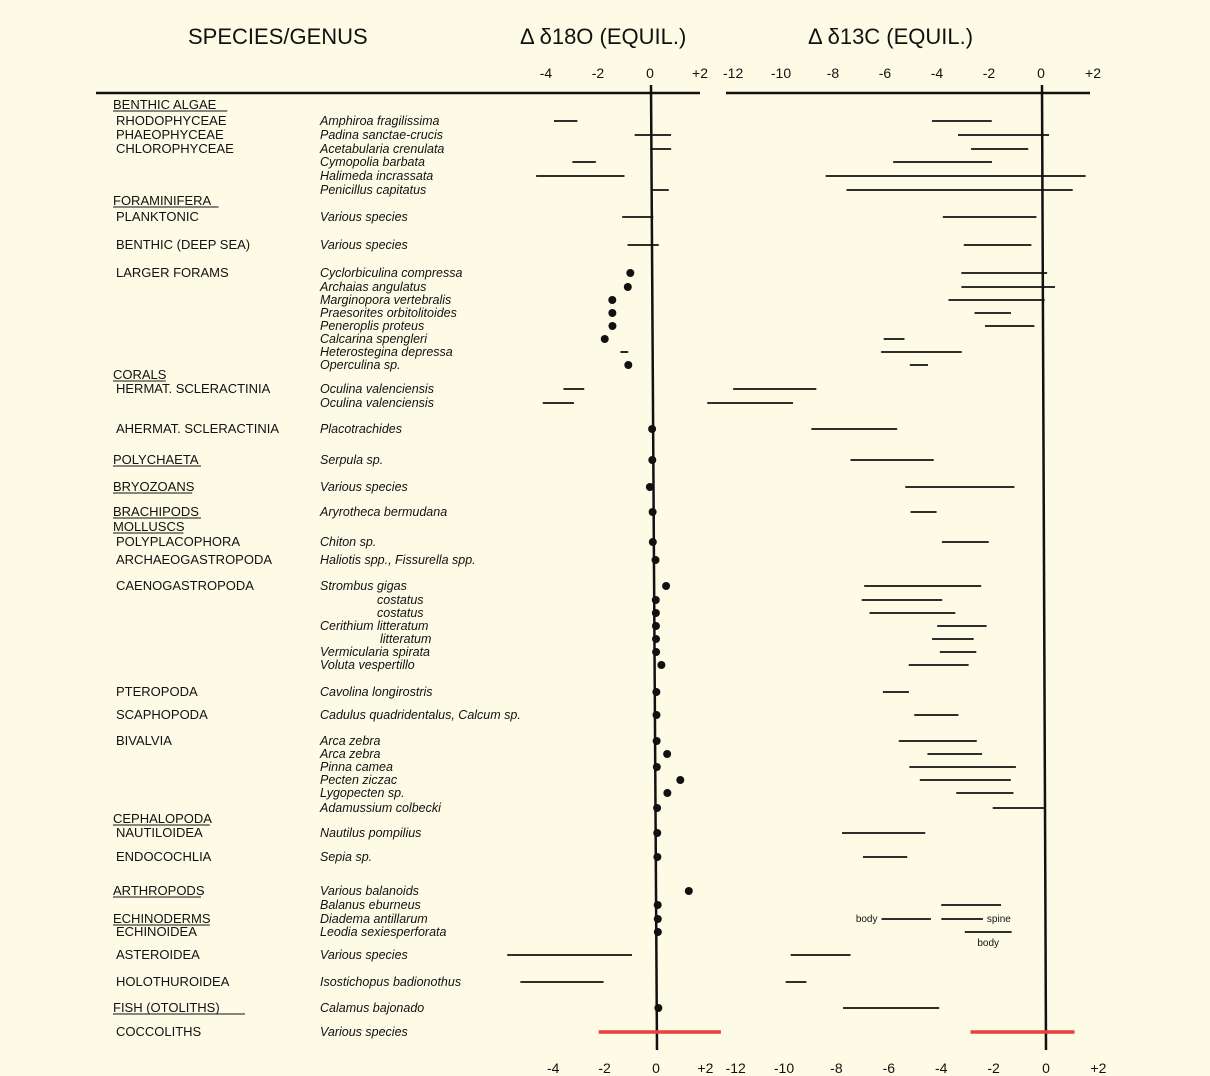 The height and width of the screenshot is (1076, 1210). Describe the element at coordinates (162, 200) in the screenshot. I see `group-label: FORAMINIFERA` at that location.